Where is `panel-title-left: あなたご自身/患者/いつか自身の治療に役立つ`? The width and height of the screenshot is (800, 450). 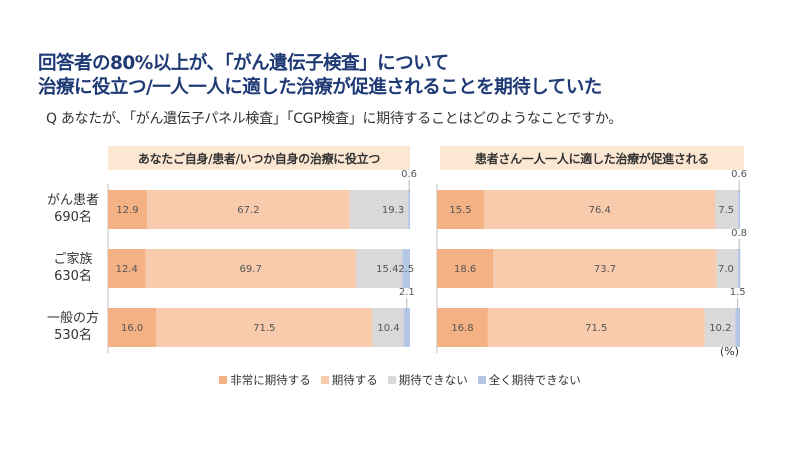
panel-title-left: あなたご自身/患者/いつか自身の治療に役立つ is located at coordinates (259, 158).